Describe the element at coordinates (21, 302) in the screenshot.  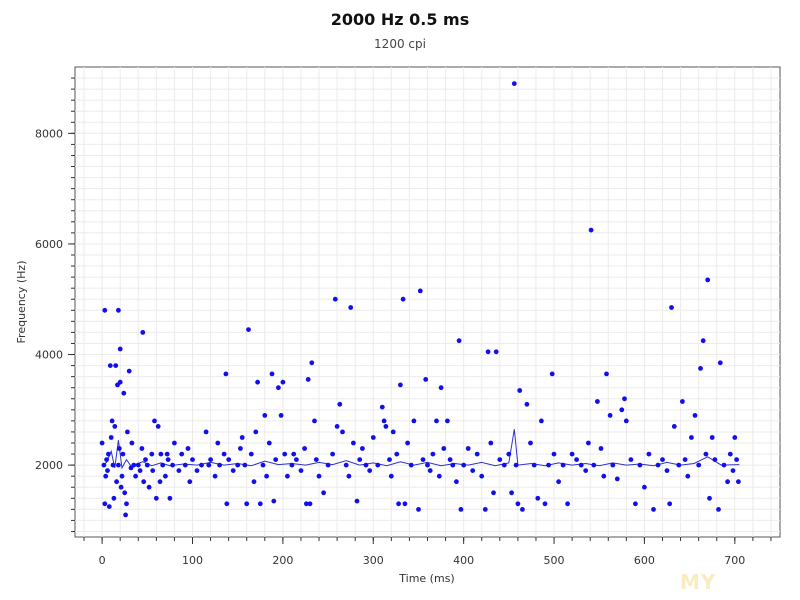
I see `y-axis-label: Frequency (Hz)` at that location.